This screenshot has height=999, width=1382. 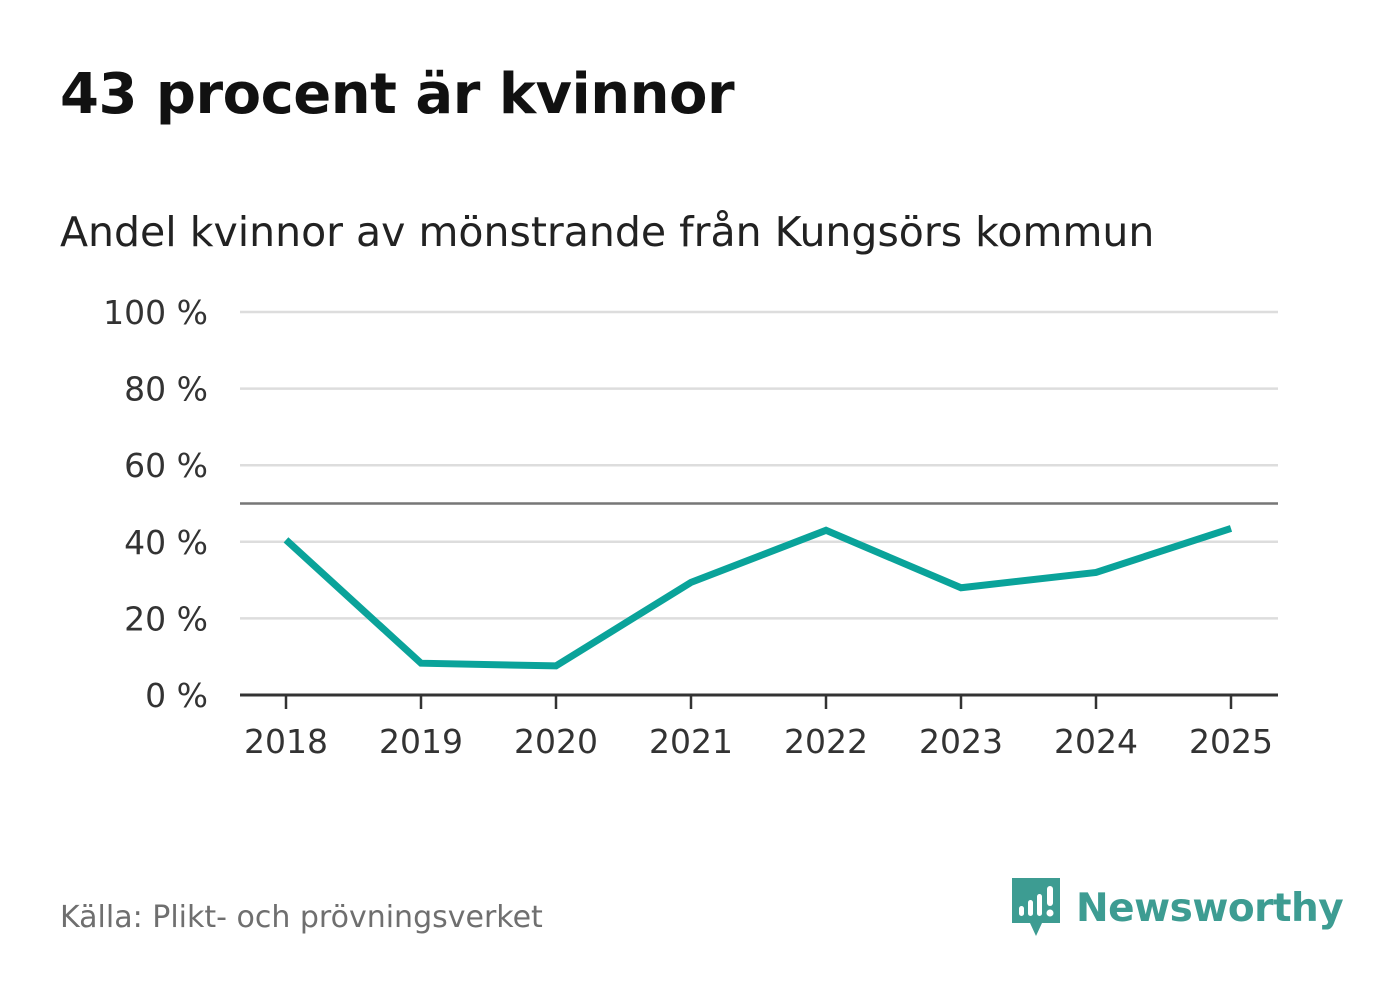 I want to click on x-tick-label: 2019, so click(x=421, y=741).